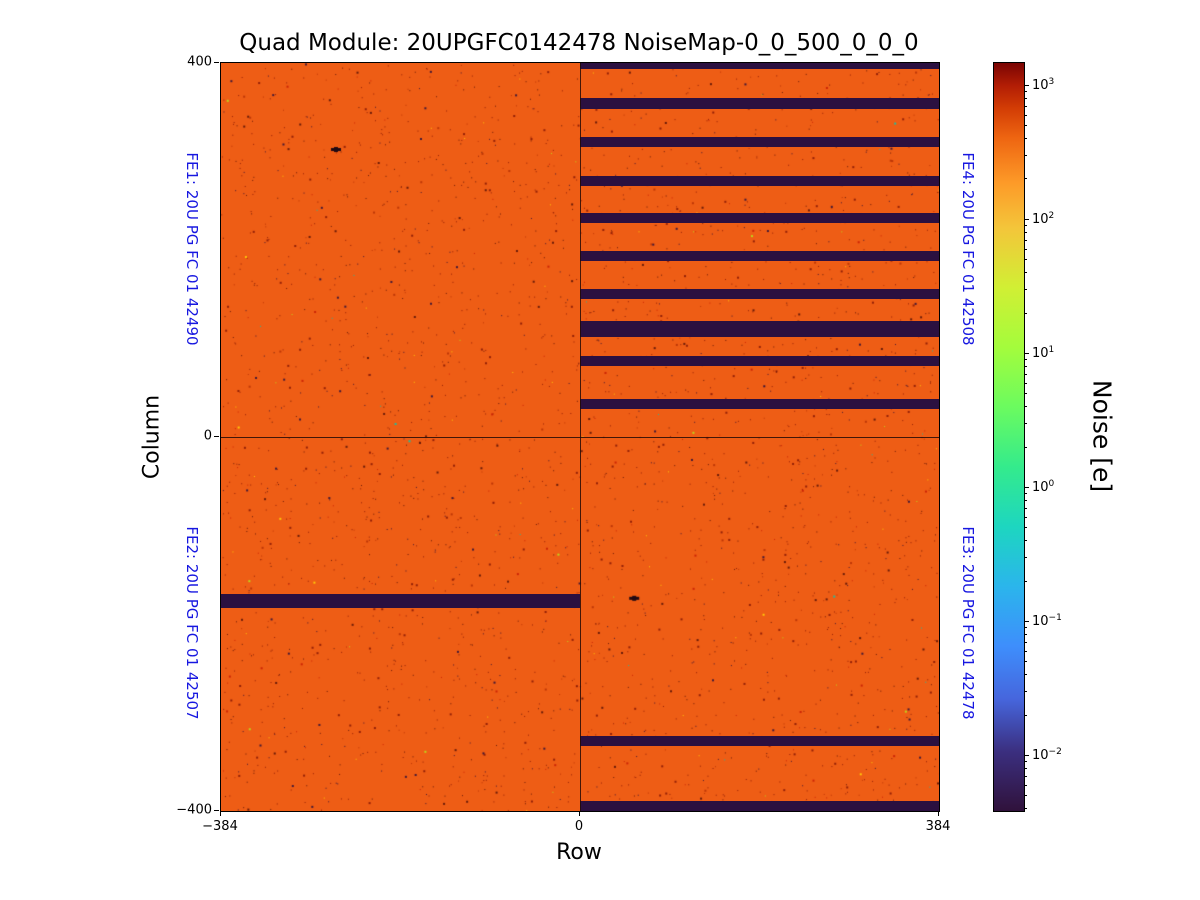 The width and height of the screenshot is (1200, 900). I want to click on colorbar-tick-label: 10¹, so click(1043, 353).